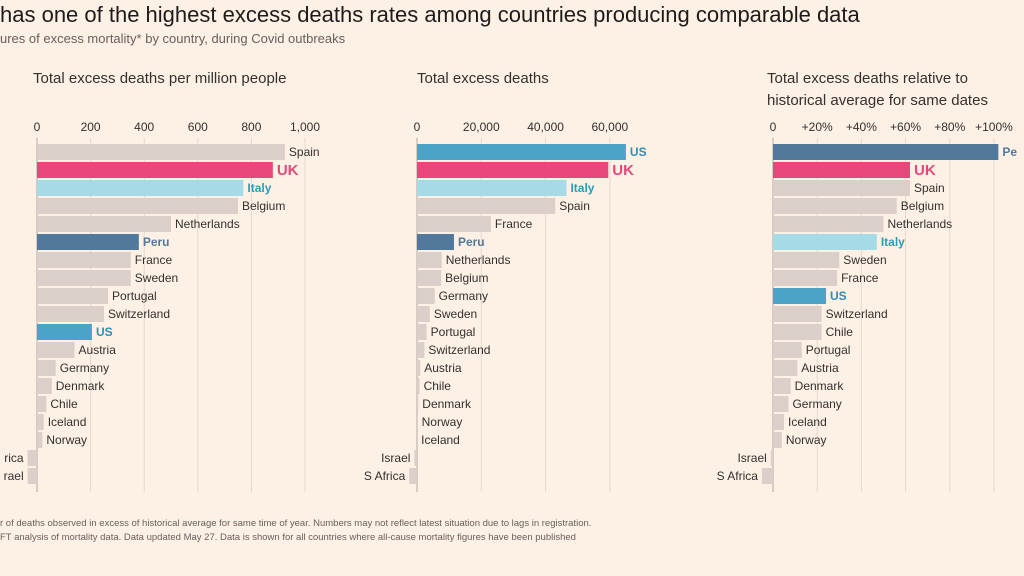 The height and width of the screenshot is (576, 1024). Describe the element at coordinates (838, 296) in the screenshot. I see `bar-label-relative-us: US` at that location.